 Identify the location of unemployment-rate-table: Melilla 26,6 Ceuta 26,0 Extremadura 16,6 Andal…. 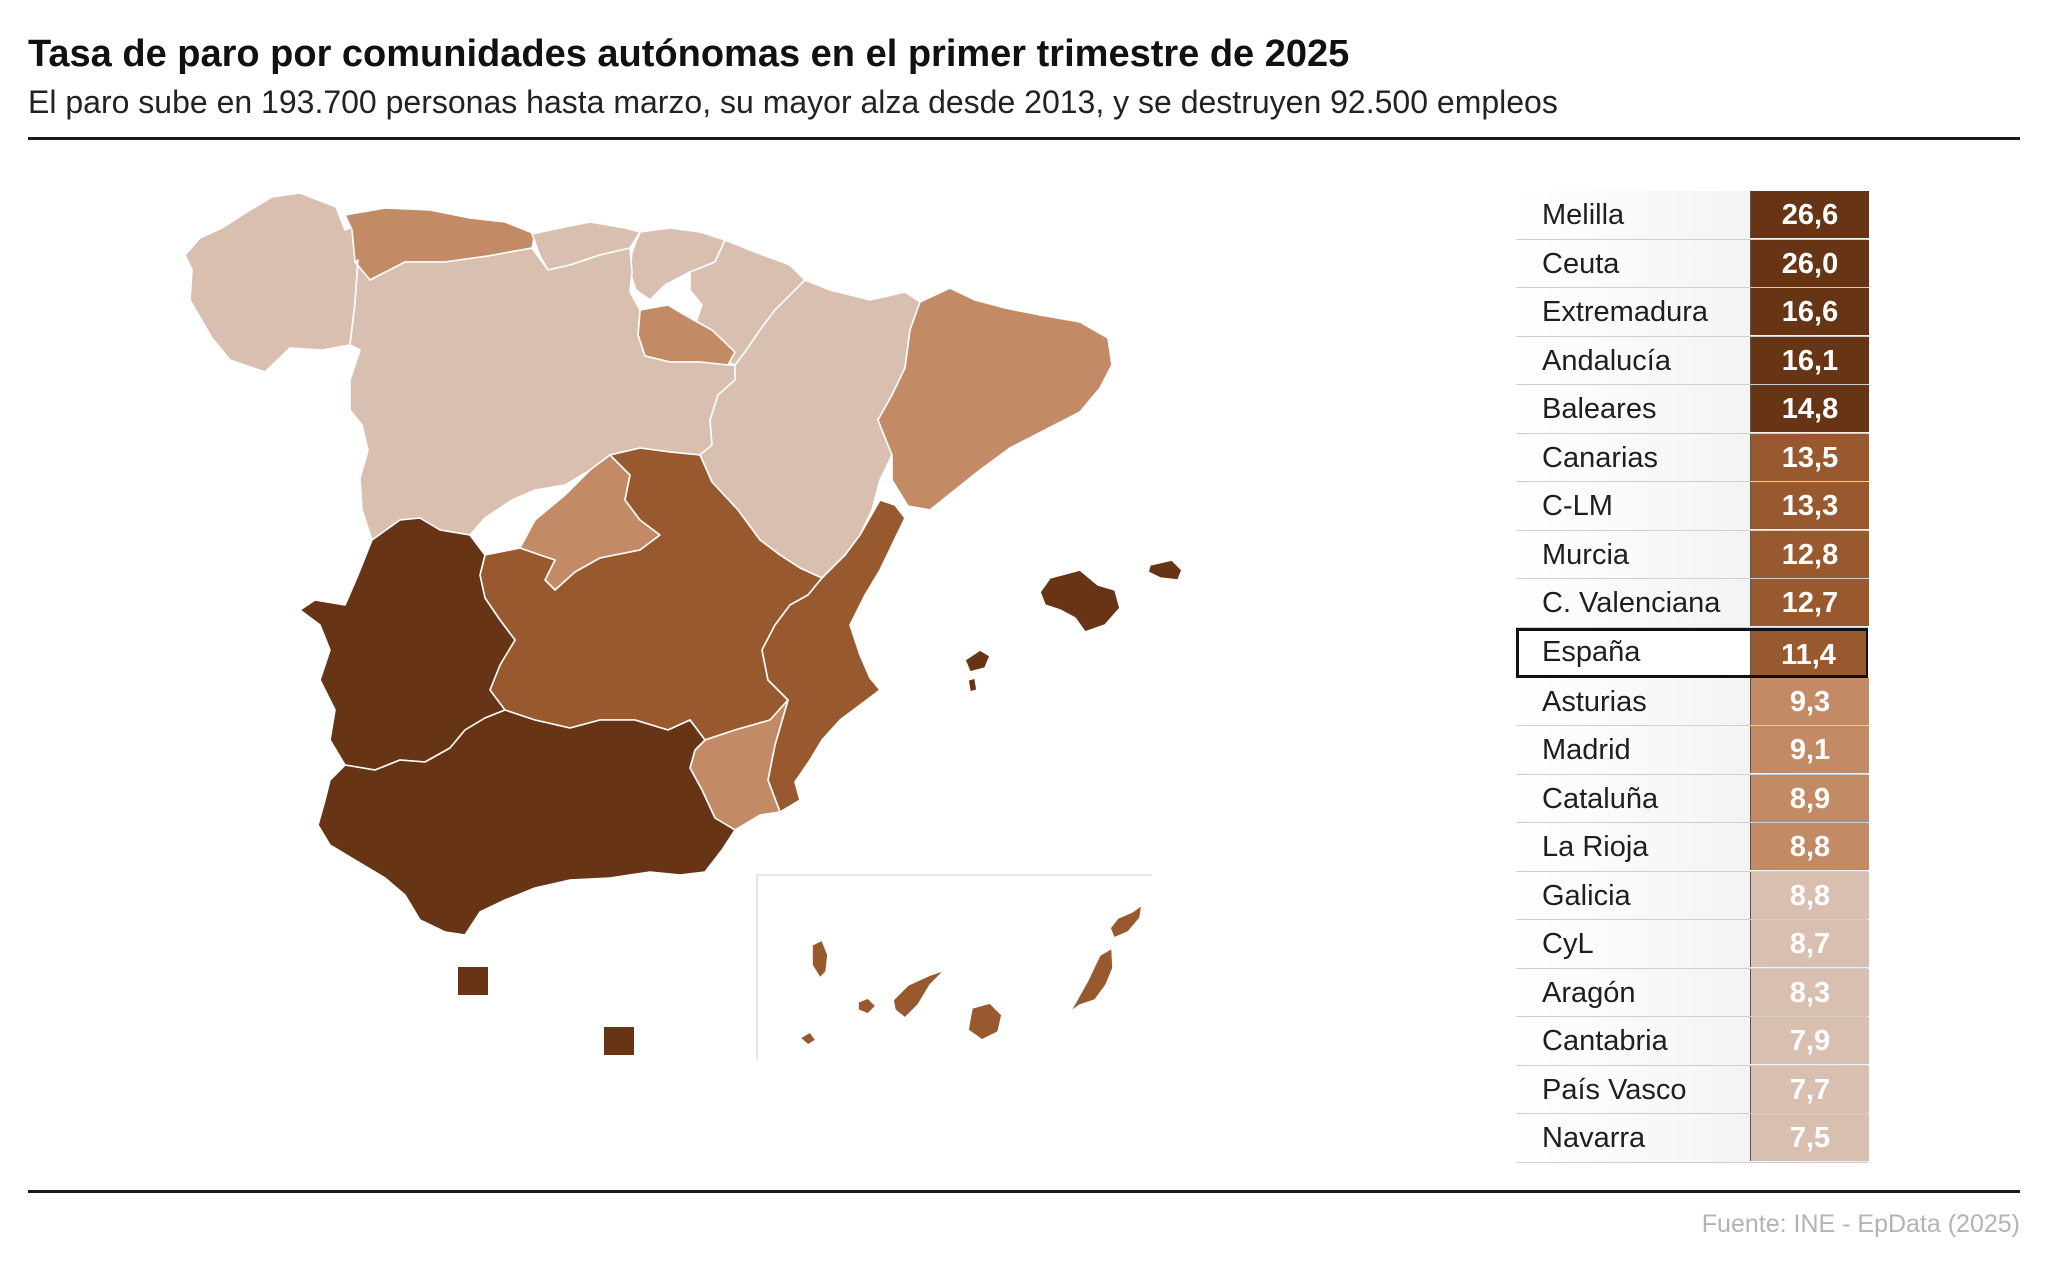
(1692, 677).